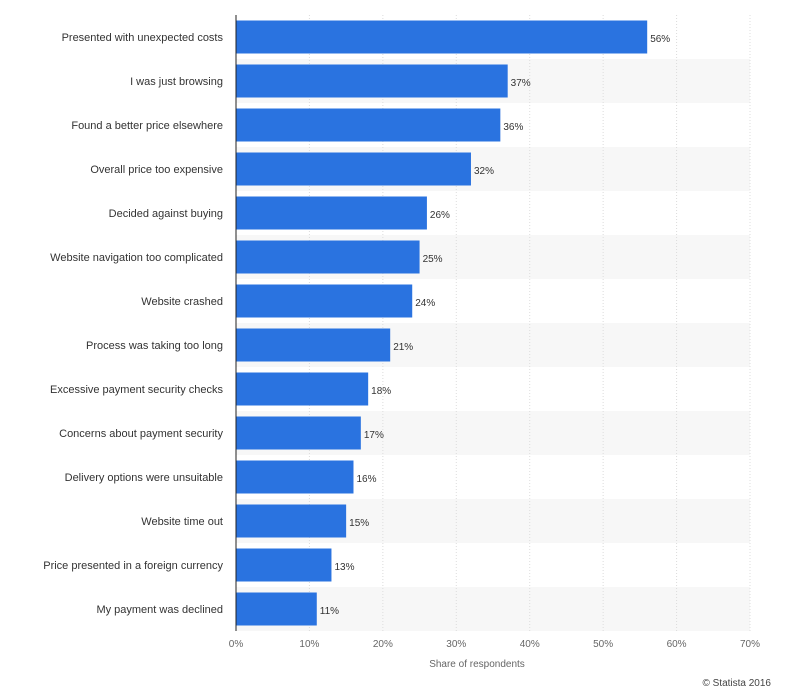  What do you see at coordinates (374, 435) in the screenshot?
I see `value-label: 17%` at bounding box center [374, 435].